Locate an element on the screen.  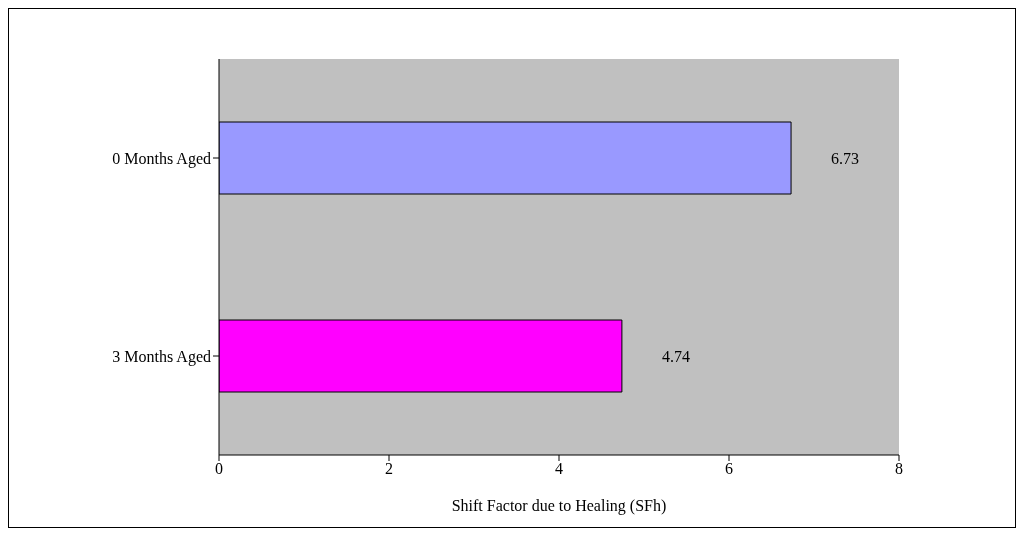
x-tick-label: 2 is located at coordinates (389, 469).